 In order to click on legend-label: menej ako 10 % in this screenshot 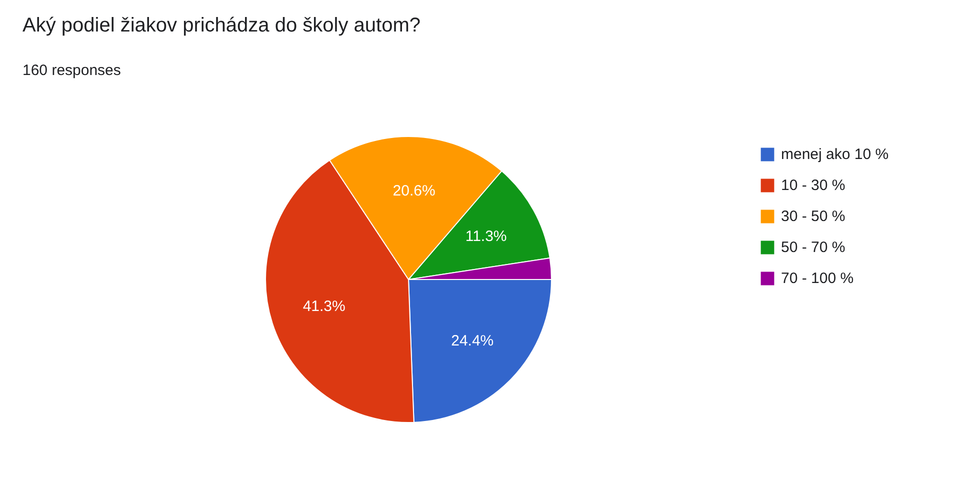, I will do `click(835, 154)`.